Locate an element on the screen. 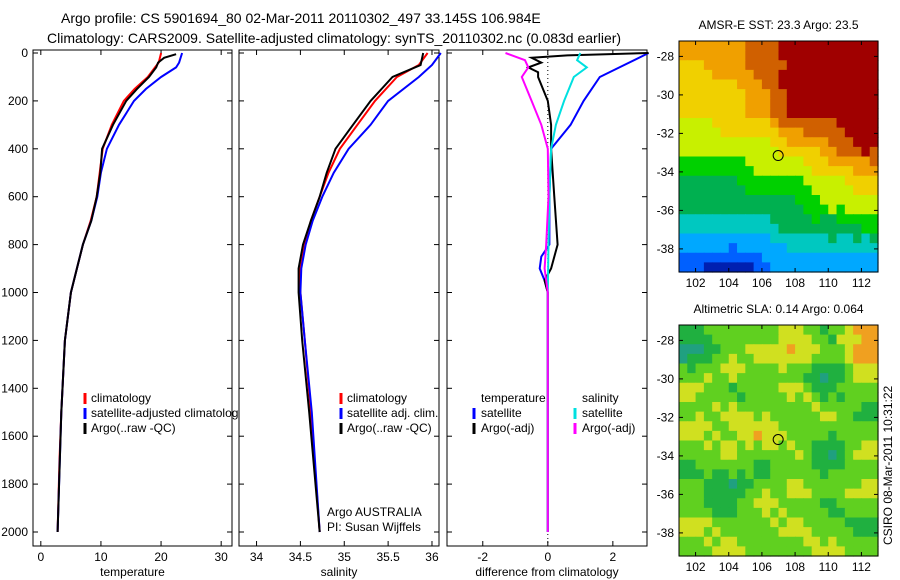 This screenshot has height=580, width=900. legend-label: climatology is located at coordinates (121, 398).